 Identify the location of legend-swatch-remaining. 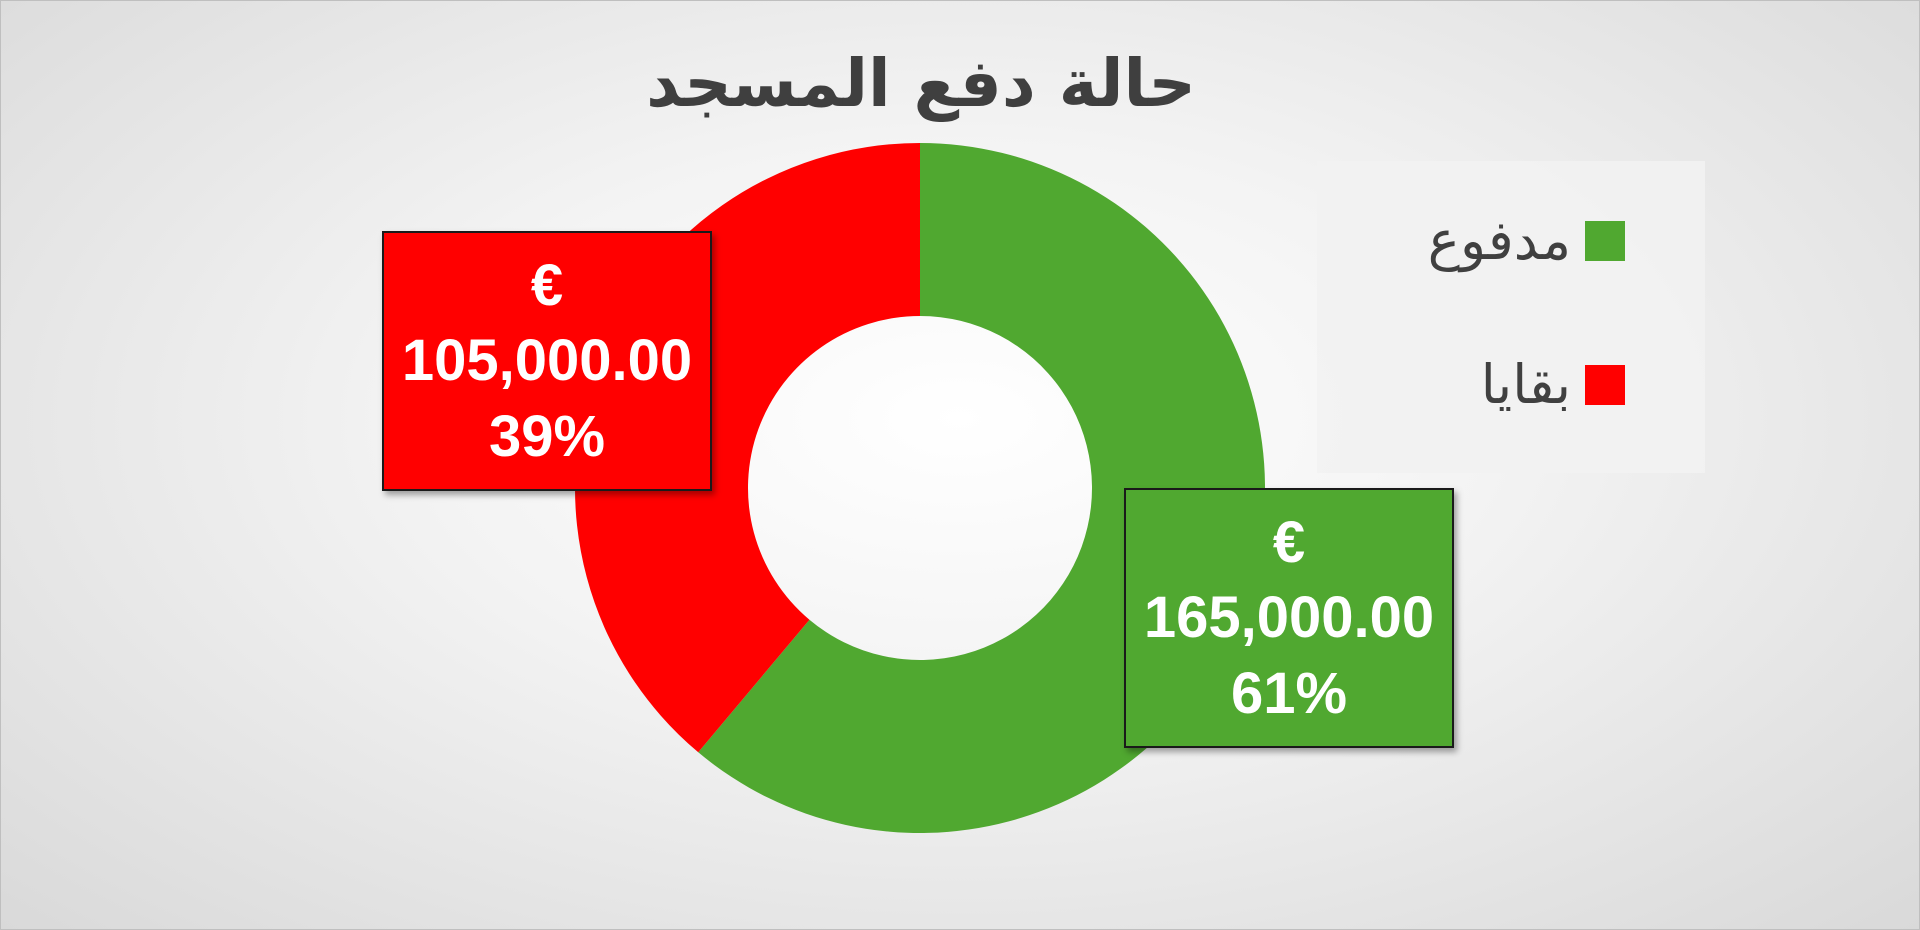
(1605, 384).